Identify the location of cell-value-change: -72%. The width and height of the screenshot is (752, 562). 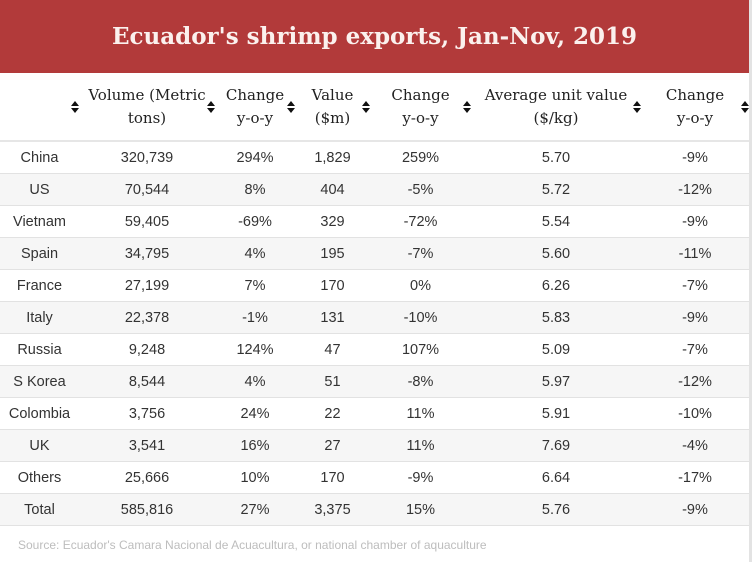
(420, 221).